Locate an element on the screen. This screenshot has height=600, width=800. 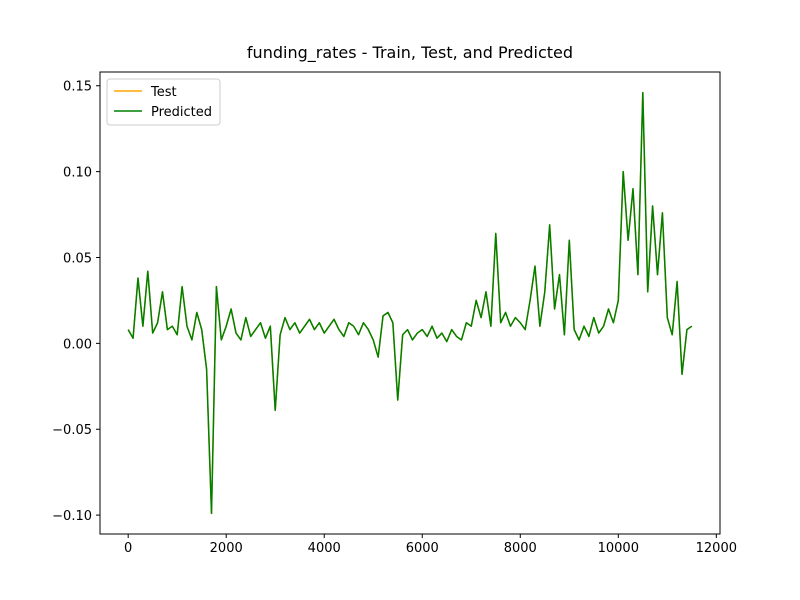
y-tick-label: −0.10 is located at coordinates (72, 516).